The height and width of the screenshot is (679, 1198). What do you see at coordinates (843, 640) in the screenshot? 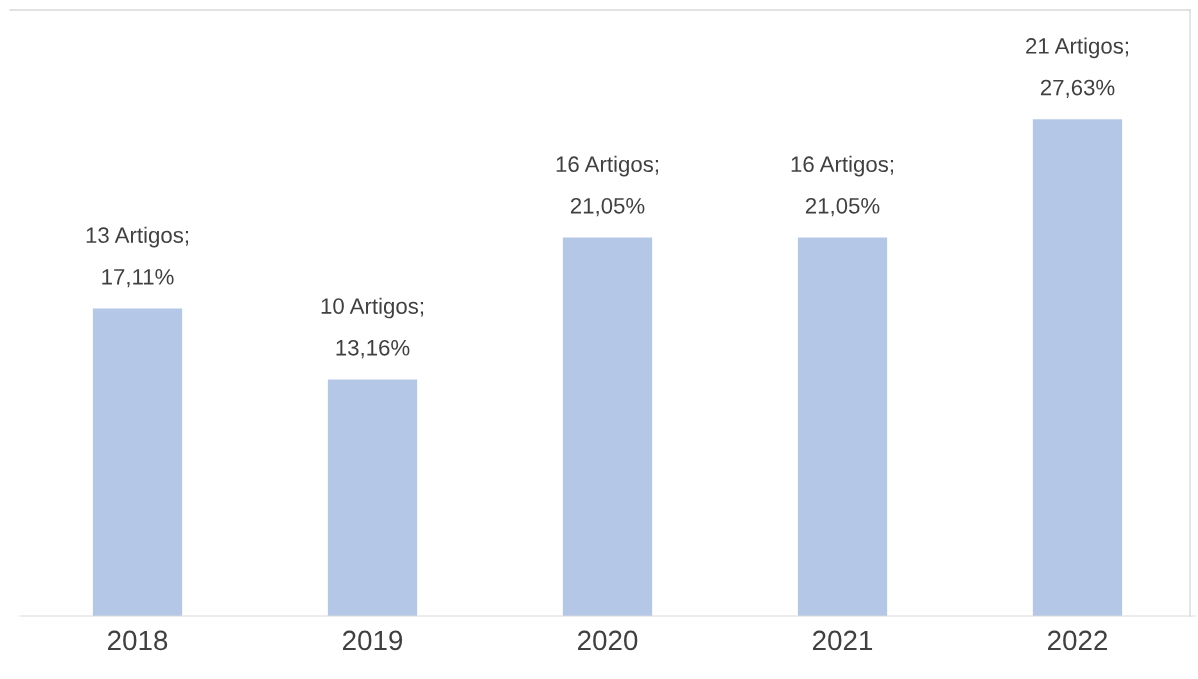
I see `x-tick-label: 2021` at bounding box center [843, 640].